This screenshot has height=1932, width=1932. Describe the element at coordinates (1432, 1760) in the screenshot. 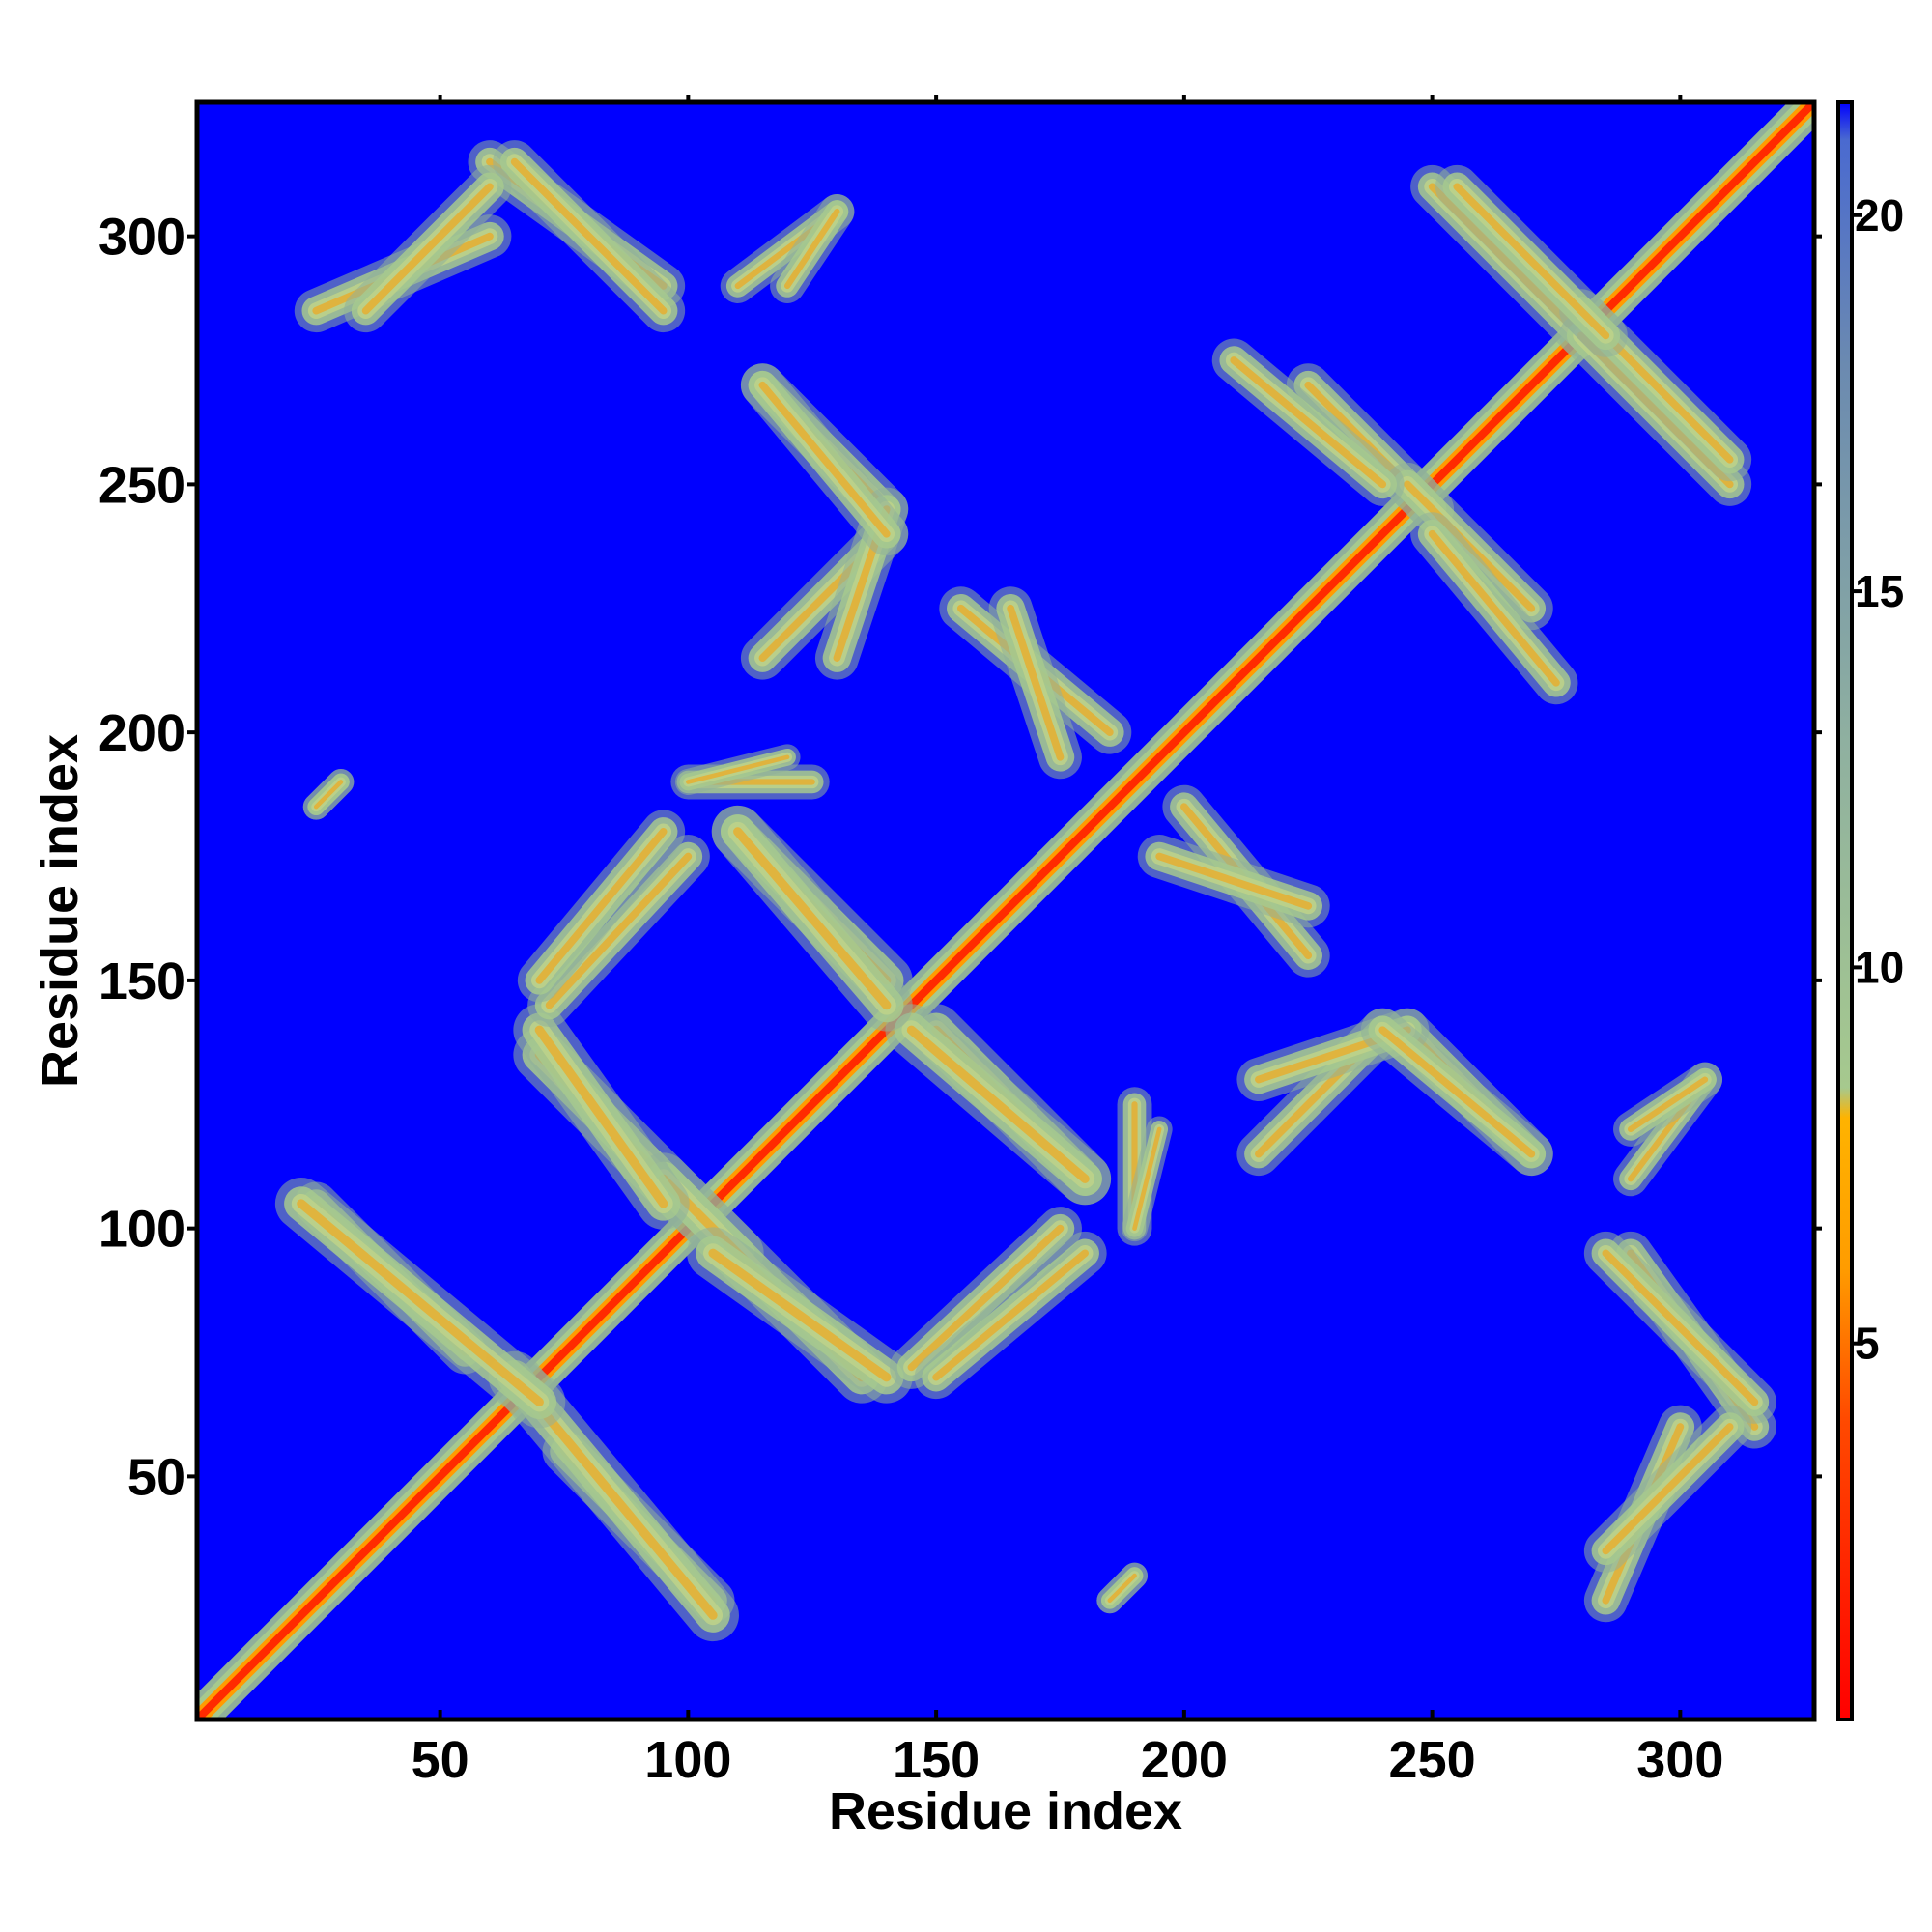

I see `x-tick-label: 250` at that location.